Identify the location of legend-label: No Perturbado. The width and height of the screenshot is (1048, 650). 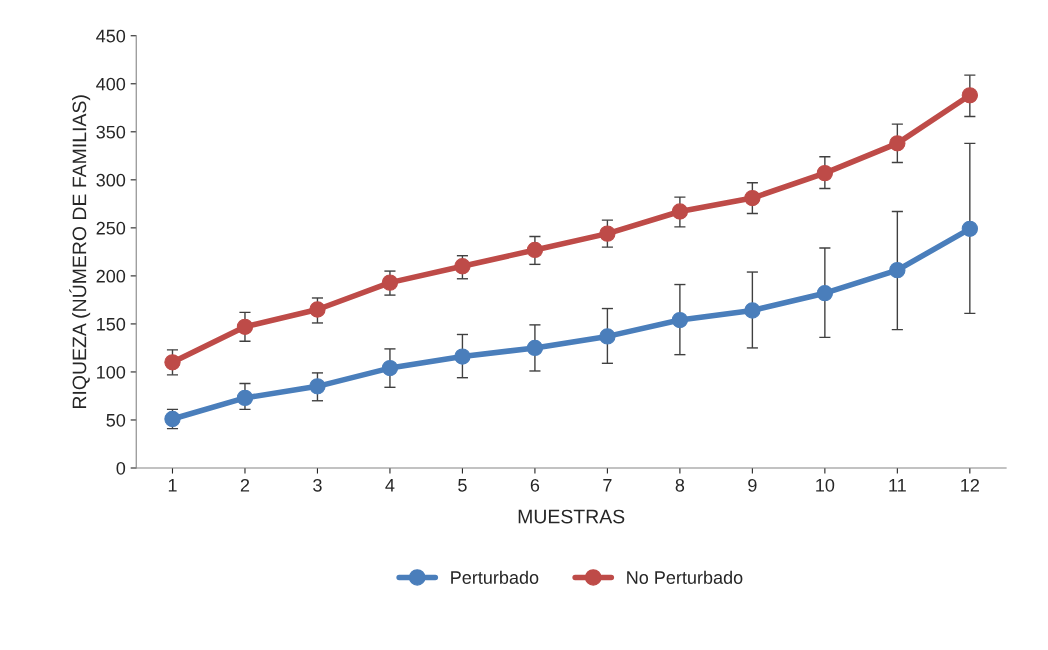
(685, 577).